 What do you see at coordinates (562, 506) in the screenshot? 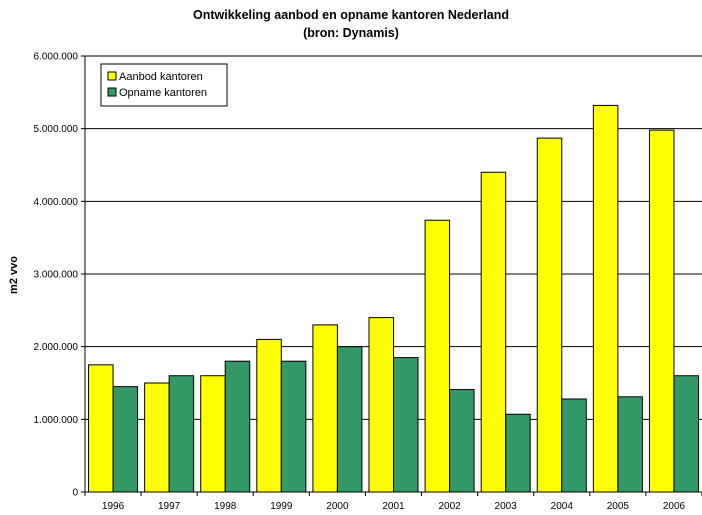
I see `x-tick-label: 2004` at bounding box center [562, 506].